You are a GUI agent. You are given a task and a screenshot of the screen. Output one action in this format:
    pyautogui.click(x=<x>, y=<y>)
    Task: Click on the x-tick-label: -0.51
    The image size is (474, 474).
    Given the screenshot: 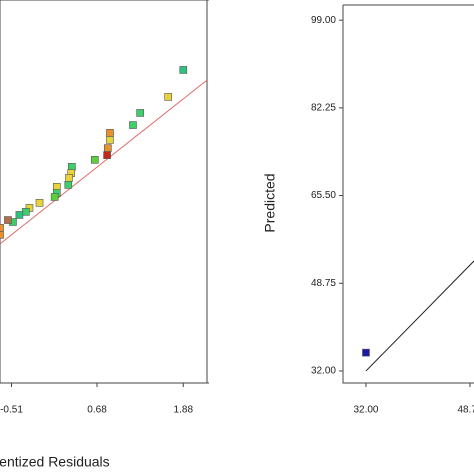 What is the action you would take?
    pyautogui.click(x=11, y=410)
    